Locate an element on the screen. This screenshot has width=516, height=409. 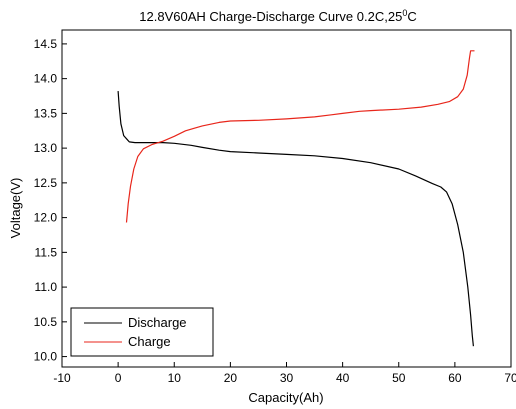
x-tick-label: 0 is located at coordinates (118, 378).